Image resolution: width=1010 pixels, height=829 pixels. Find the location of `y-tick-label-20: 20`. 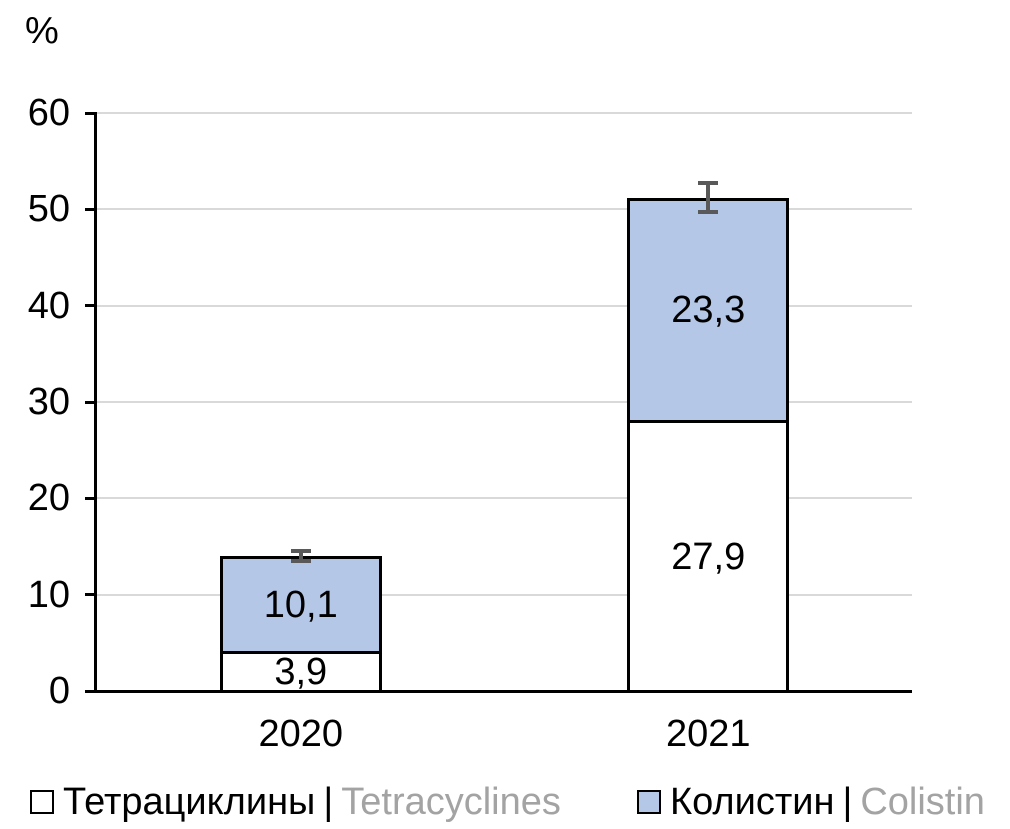

y-tick-label-20: 20 is located at coordinates (48, 498).